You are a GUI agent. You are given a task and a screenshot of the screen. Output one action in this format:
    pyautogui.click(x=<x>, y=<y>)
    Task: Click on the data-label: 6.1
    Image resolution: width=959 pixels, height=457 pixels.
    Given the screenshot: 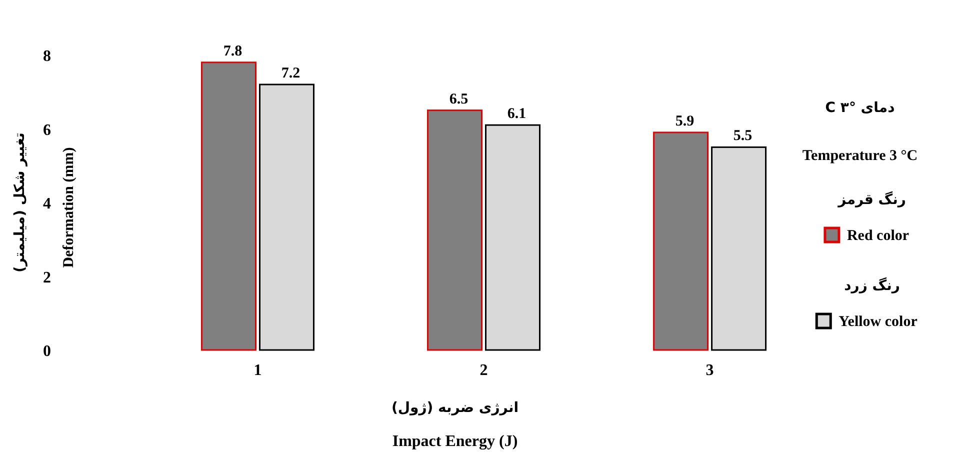 What is the action you would take?
    pyautogui.click(x=516, y=114)
    